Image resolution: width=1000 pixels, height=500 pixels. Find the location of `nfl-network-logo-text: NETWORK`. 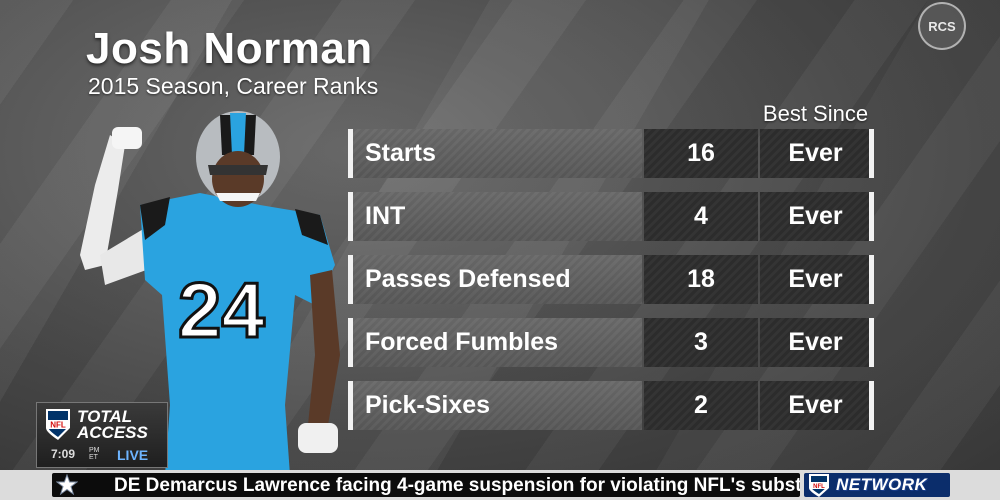

nfl-network-logo-text: NETWORK is located at coordinates (882, 484).